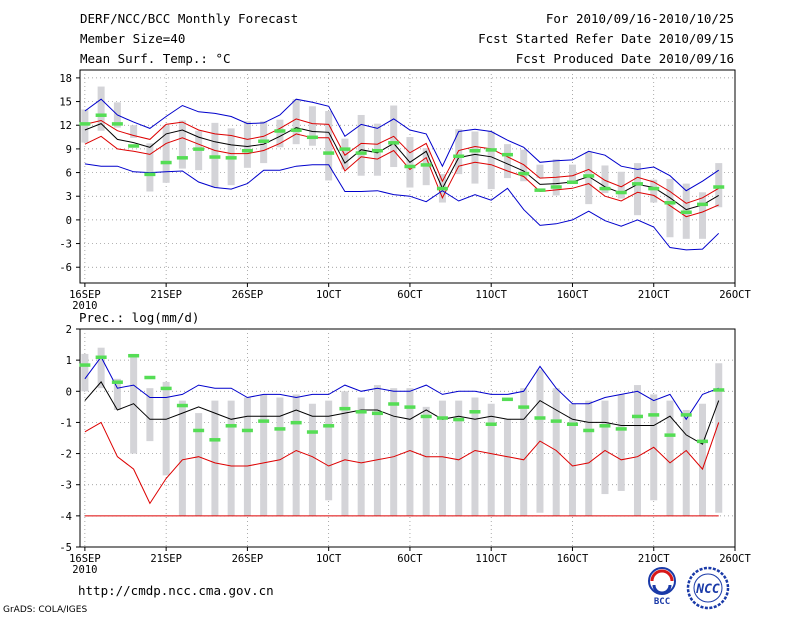  I want to click on y-tick-label: 3, so click(69, 197).